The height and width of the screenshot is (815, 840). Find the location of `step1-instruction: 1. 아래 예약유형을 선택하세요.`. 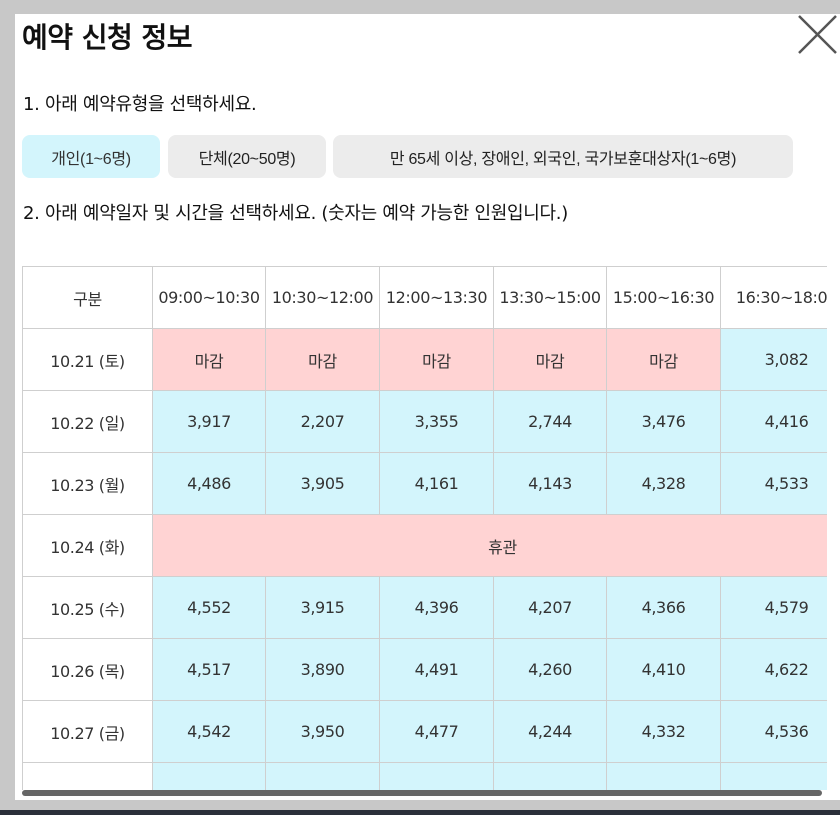

step1-instruction: 1. 아래 예약유형을 선택하세요. is located at coordinates (140, 104).